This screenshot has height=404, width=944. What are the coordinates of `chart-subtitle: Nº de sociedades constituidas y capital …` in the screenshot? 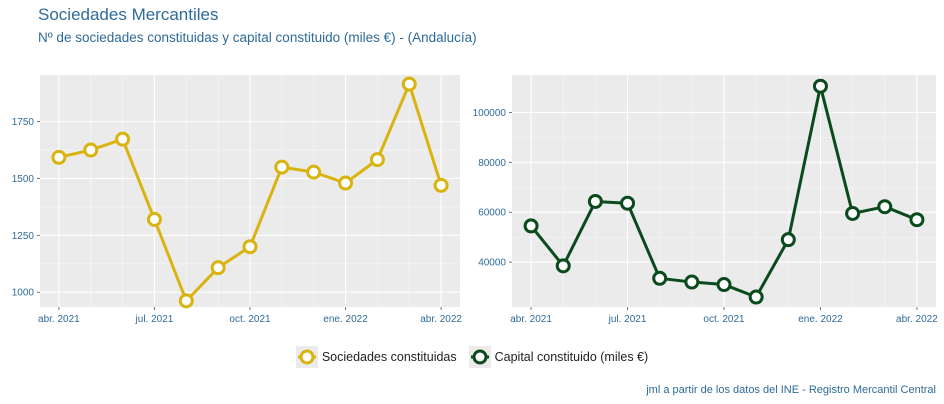 It's located at (257, 37).